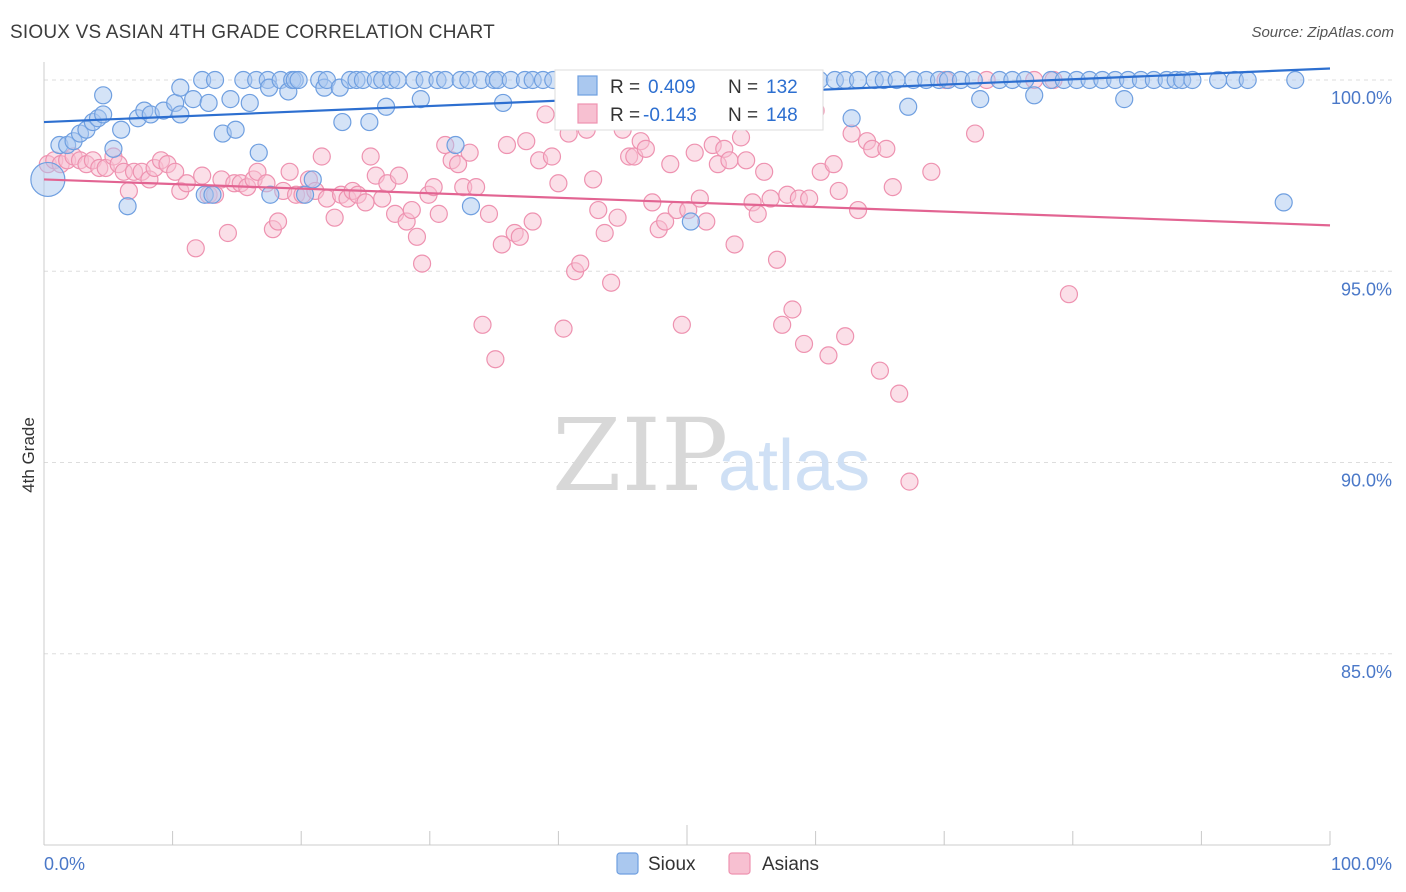 Image resolution: width=1406 pixels, height=892 pixels. Describe the element at coordinates (672, 87) in the screenshot. I see `stats-r-value-sioux: 0.409` at that location.